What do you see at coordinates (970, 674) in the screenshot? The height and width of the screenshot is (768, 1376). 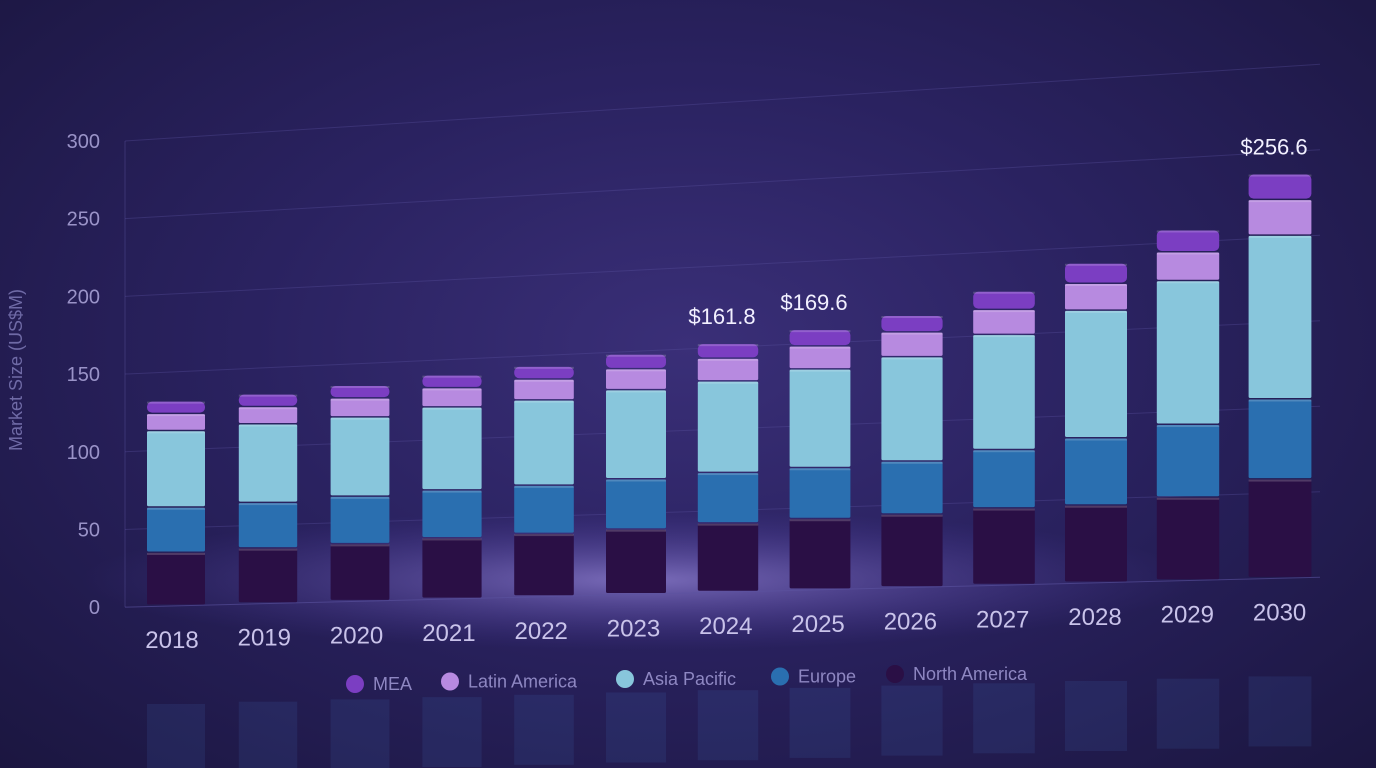 I see `legend-label: North America` at bounding box center [970, 674].